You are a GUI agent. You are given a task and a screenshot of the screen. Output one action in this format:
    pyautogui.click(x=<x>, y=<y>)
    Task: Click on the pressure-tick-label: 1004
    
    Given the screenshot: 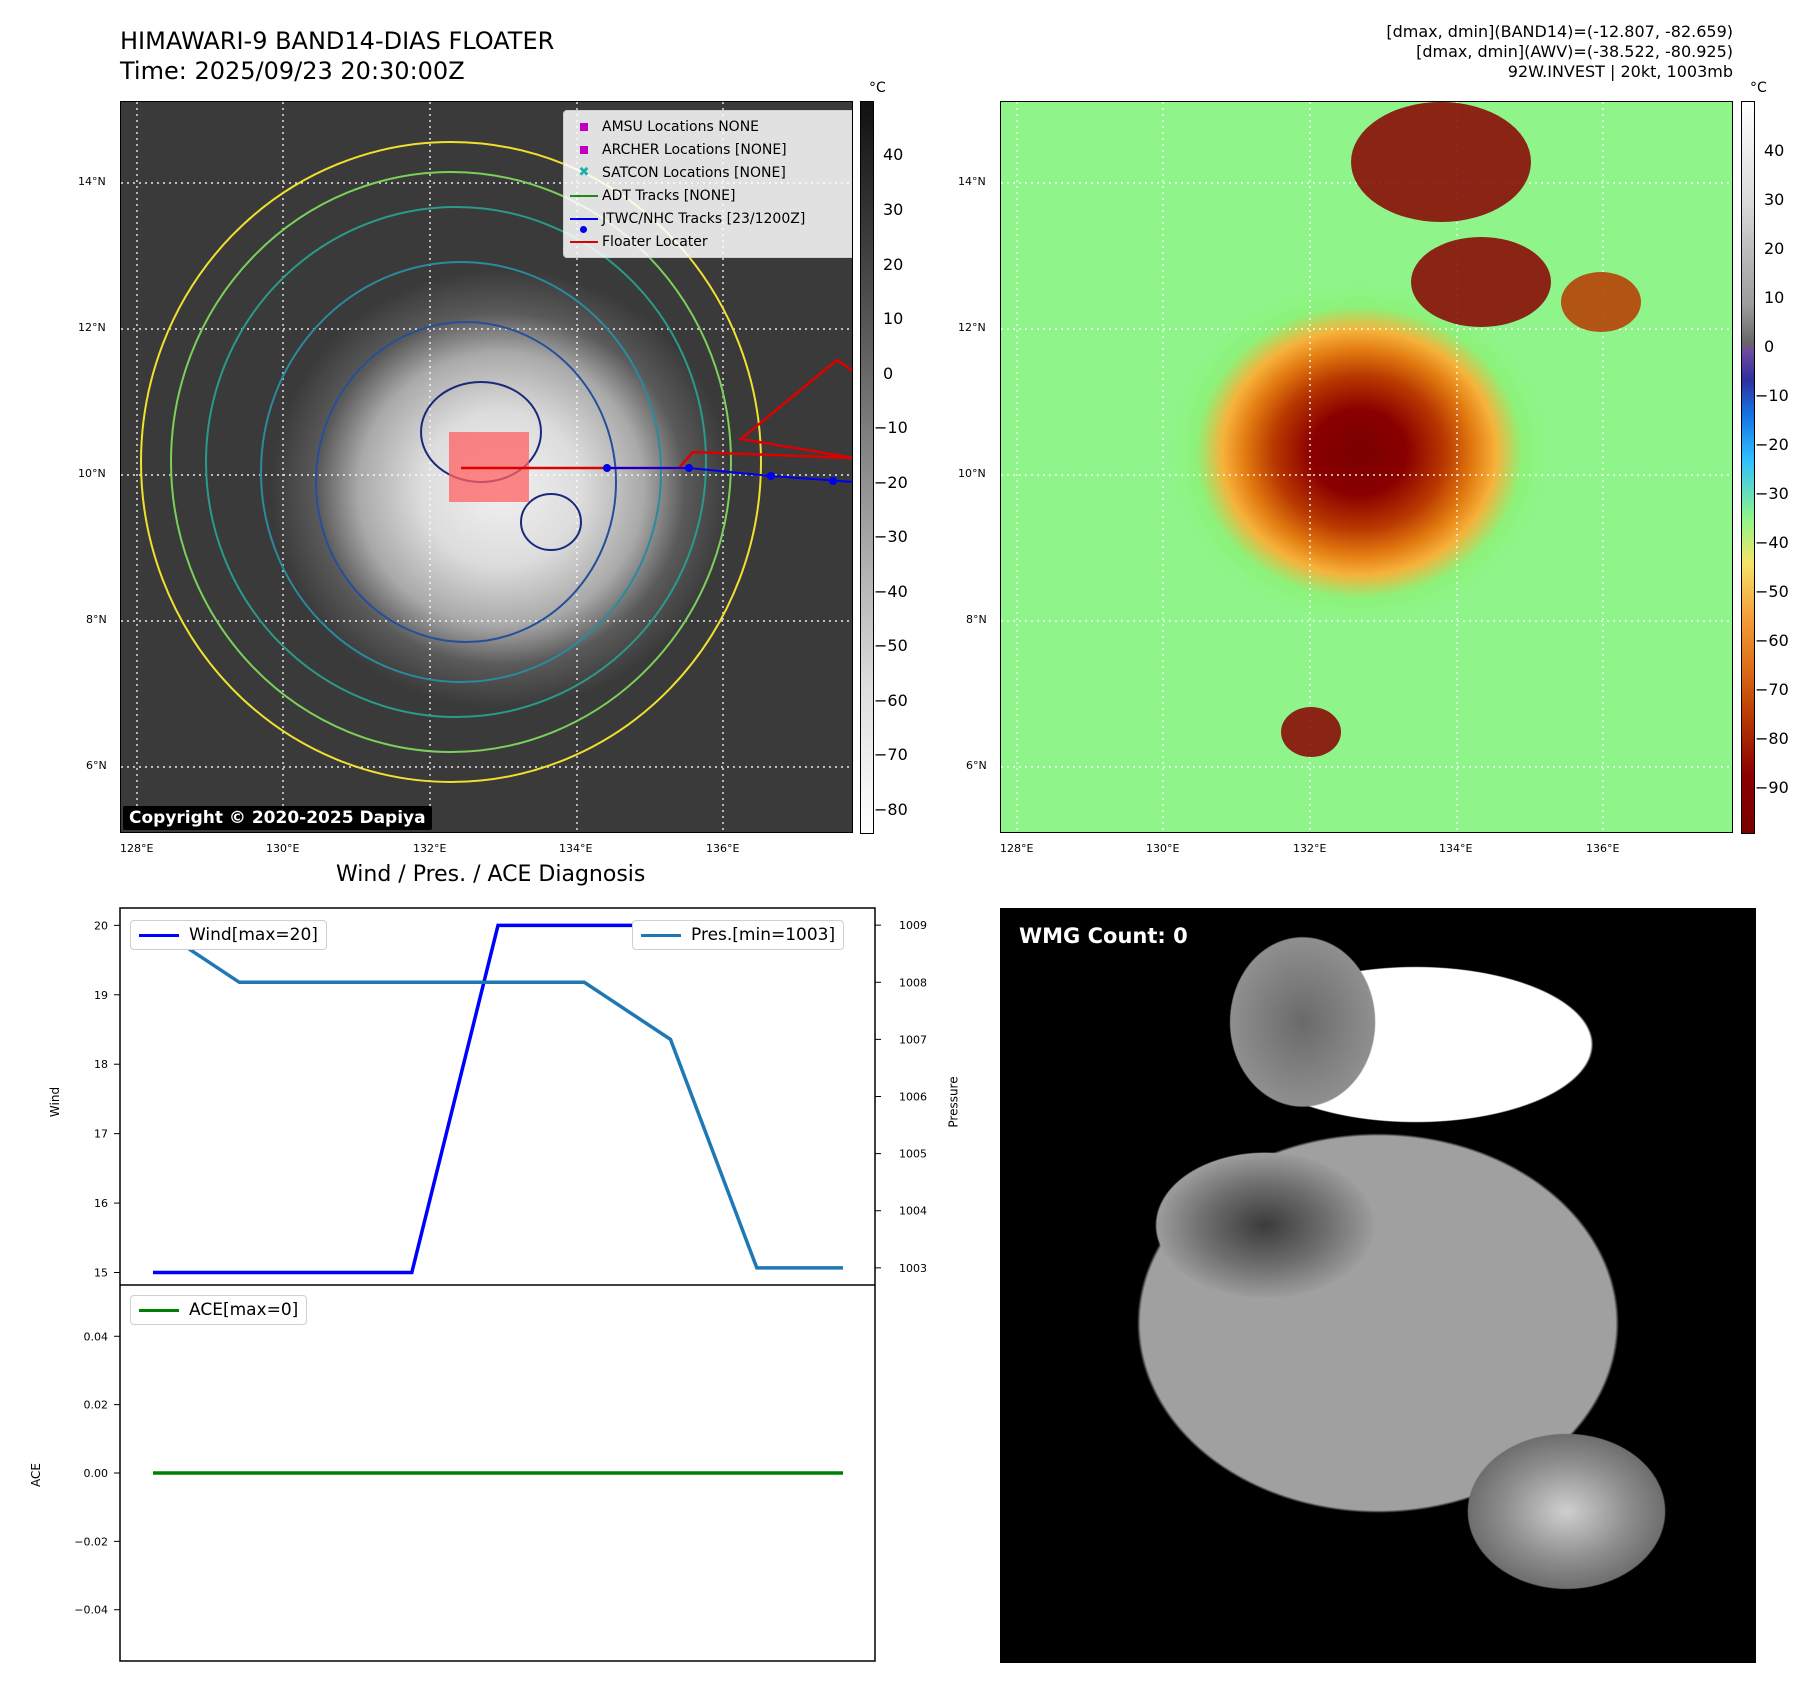 What is the action you would take?
    pyautogui.click(x=913, y=1211)
    